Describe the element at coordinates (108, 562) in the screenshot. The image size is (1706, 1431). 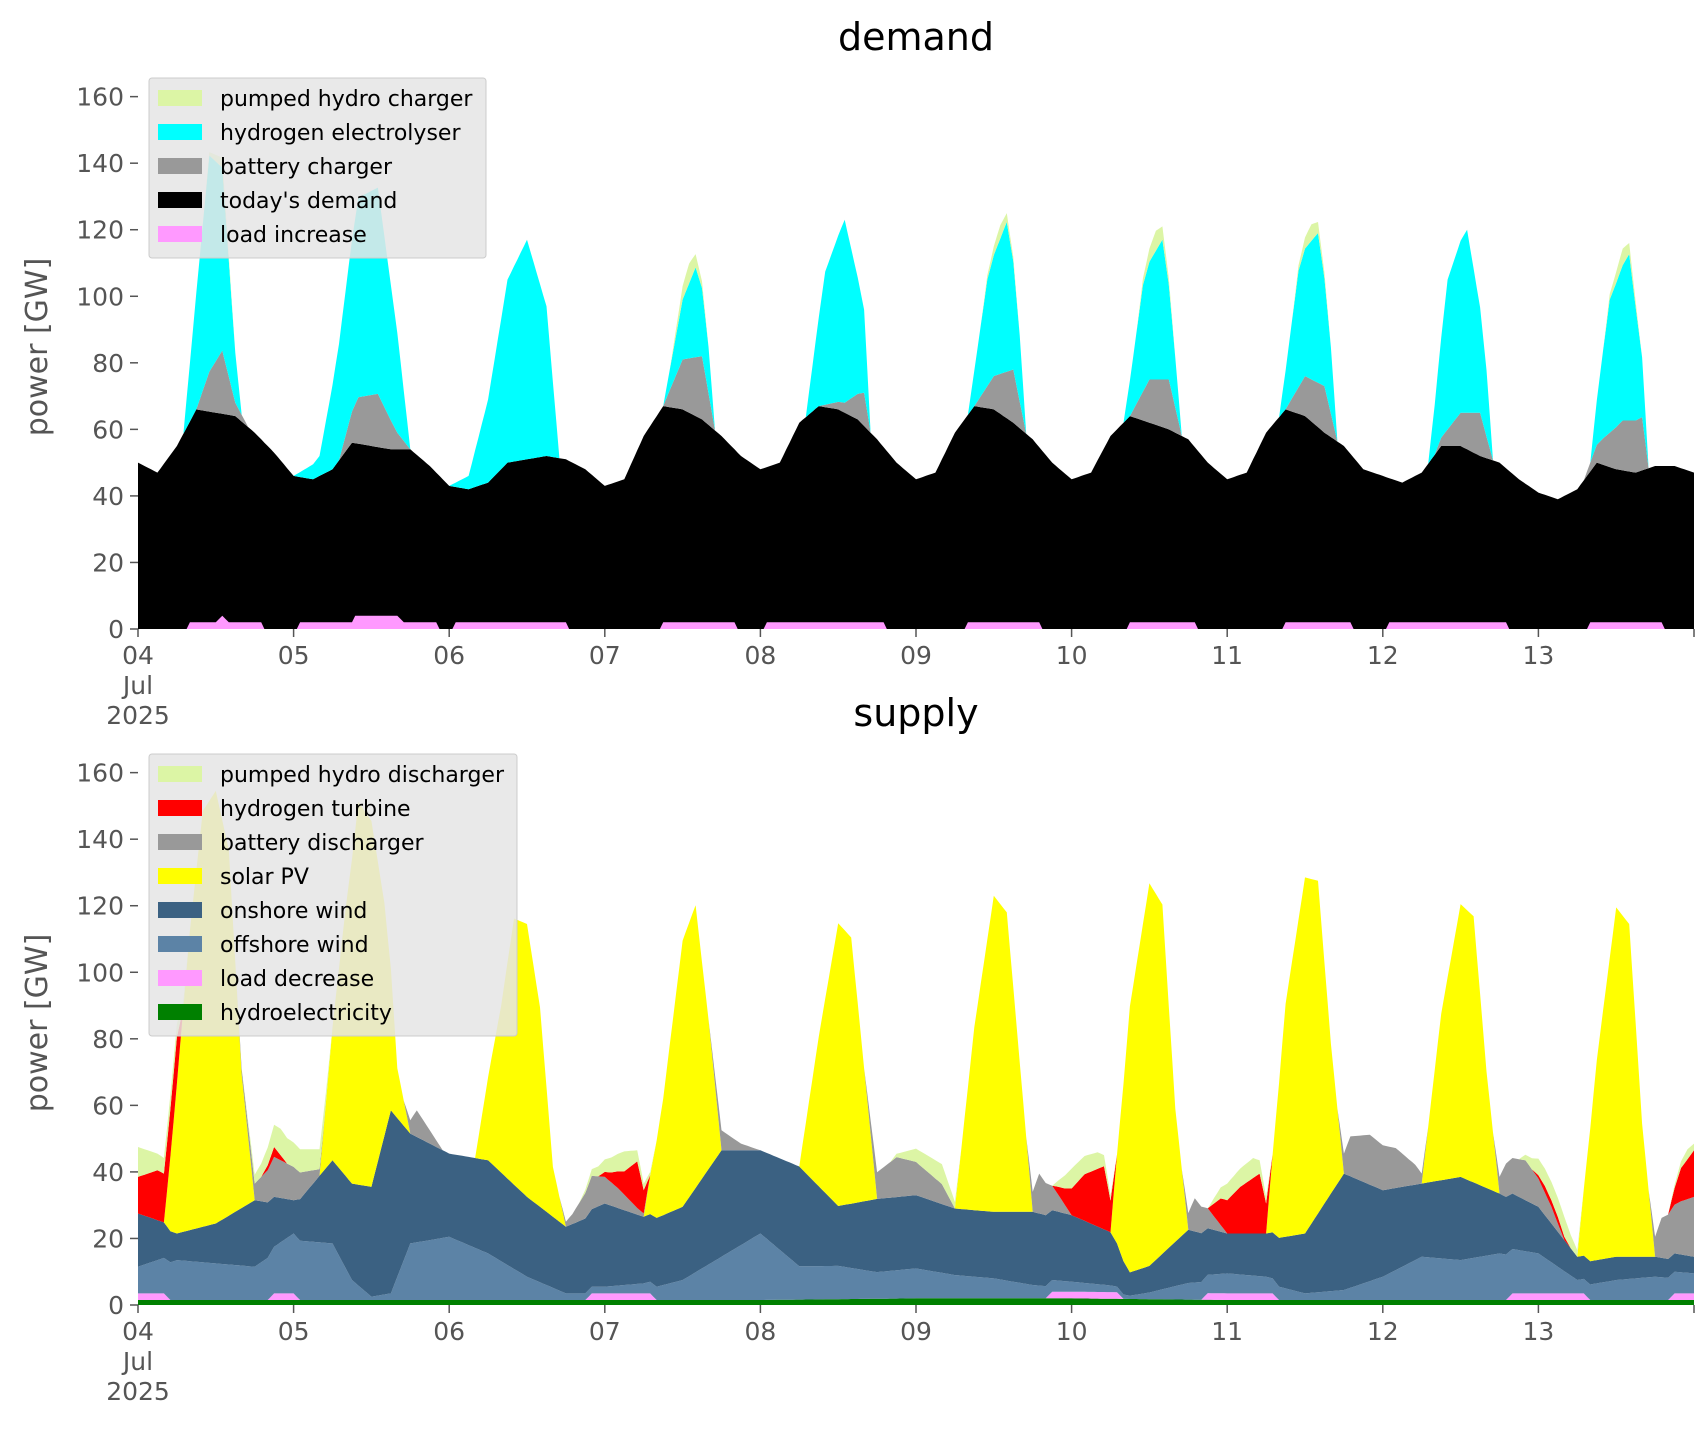
I see `demand-y-tick-label: 20` at that location.